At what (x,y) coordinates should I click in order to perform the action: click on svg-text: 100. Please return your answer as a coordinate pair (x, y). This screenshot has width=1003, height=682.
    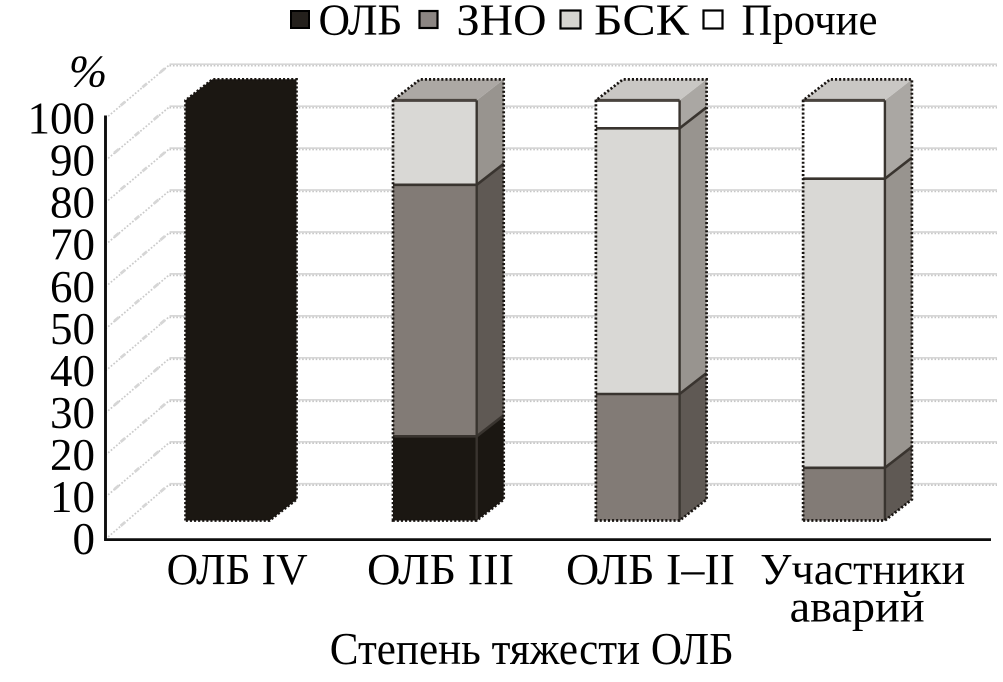
    Looking at the image, I should click on (62, 119).